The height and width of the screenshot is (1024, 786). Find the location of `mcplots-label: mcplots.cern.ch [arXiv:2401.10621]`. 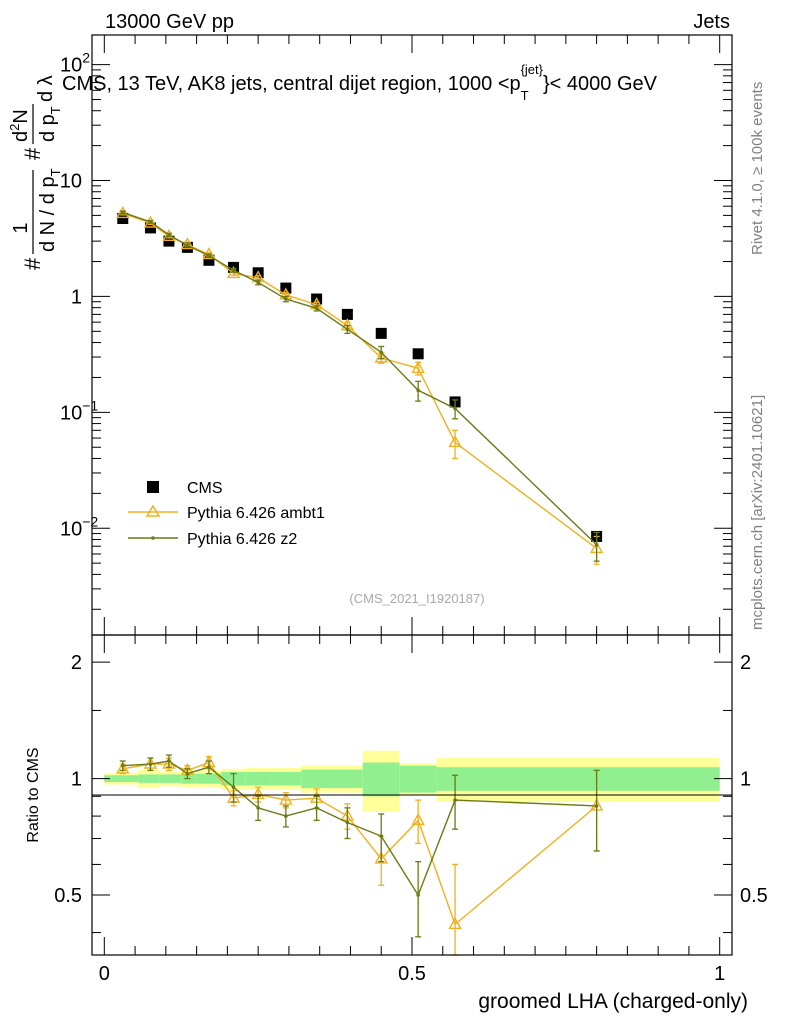

mcplots-label: mcplots.cern.ch [arXiv:2401.10621] is located at coordinates (757, 512).